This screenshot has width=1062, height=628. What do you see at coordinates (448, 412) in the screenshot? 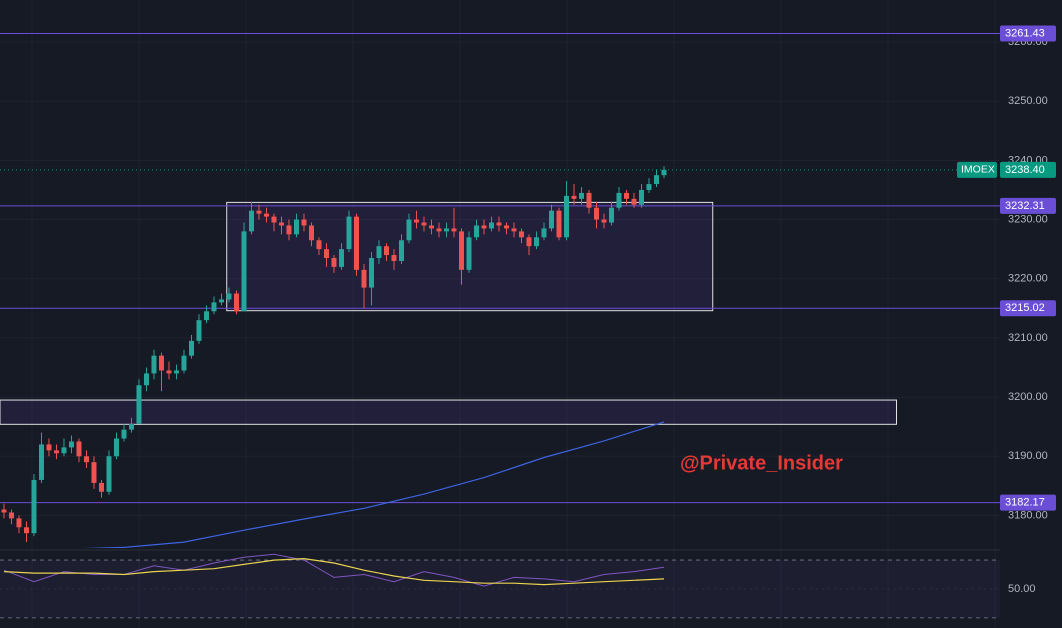
I see `range-box` at bounding box center [448, 412].